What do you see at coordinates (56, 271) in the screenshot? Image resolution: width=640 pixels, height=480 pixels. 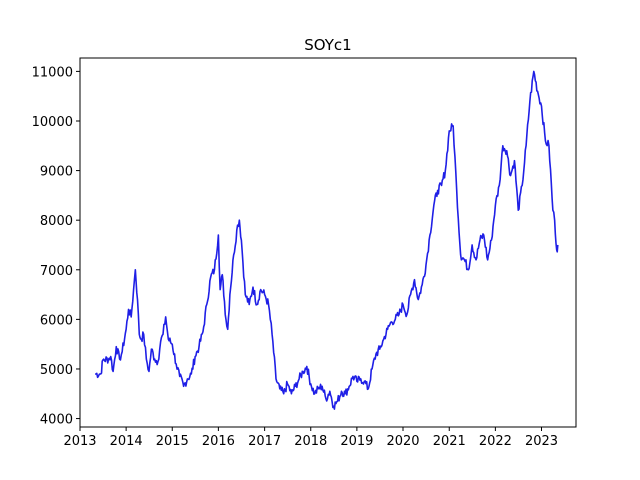 I see `y-tick-label: 7000` at bounding box center [56, 271].